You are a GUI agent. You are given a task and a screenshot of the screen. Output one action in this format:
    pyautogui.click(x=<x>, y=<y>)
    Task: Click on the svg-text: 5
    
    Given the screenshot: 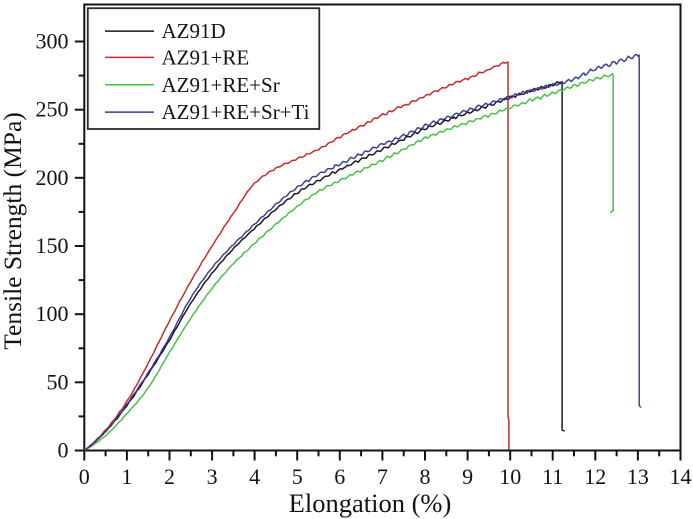 What is the action you would take?
    pyautogui.click(x=297, y=476)
    